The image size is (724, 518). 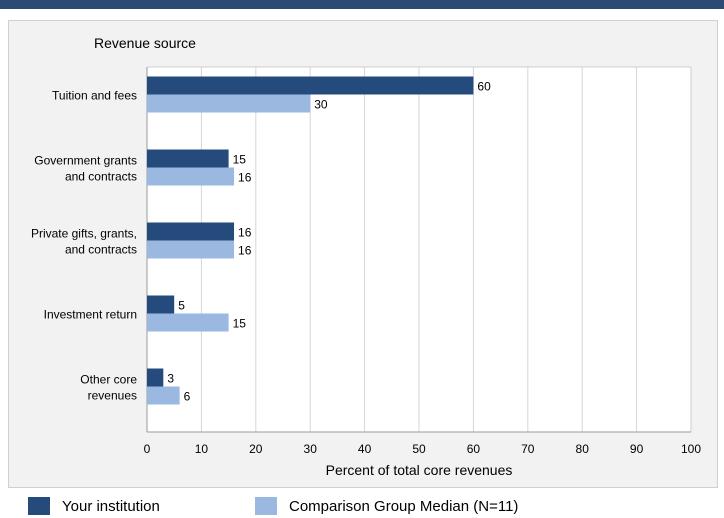 What do you see at coordinates (245, 233) in the screenshot?
I see `data-label-1-2: 16` at bounding box center [245, 233].